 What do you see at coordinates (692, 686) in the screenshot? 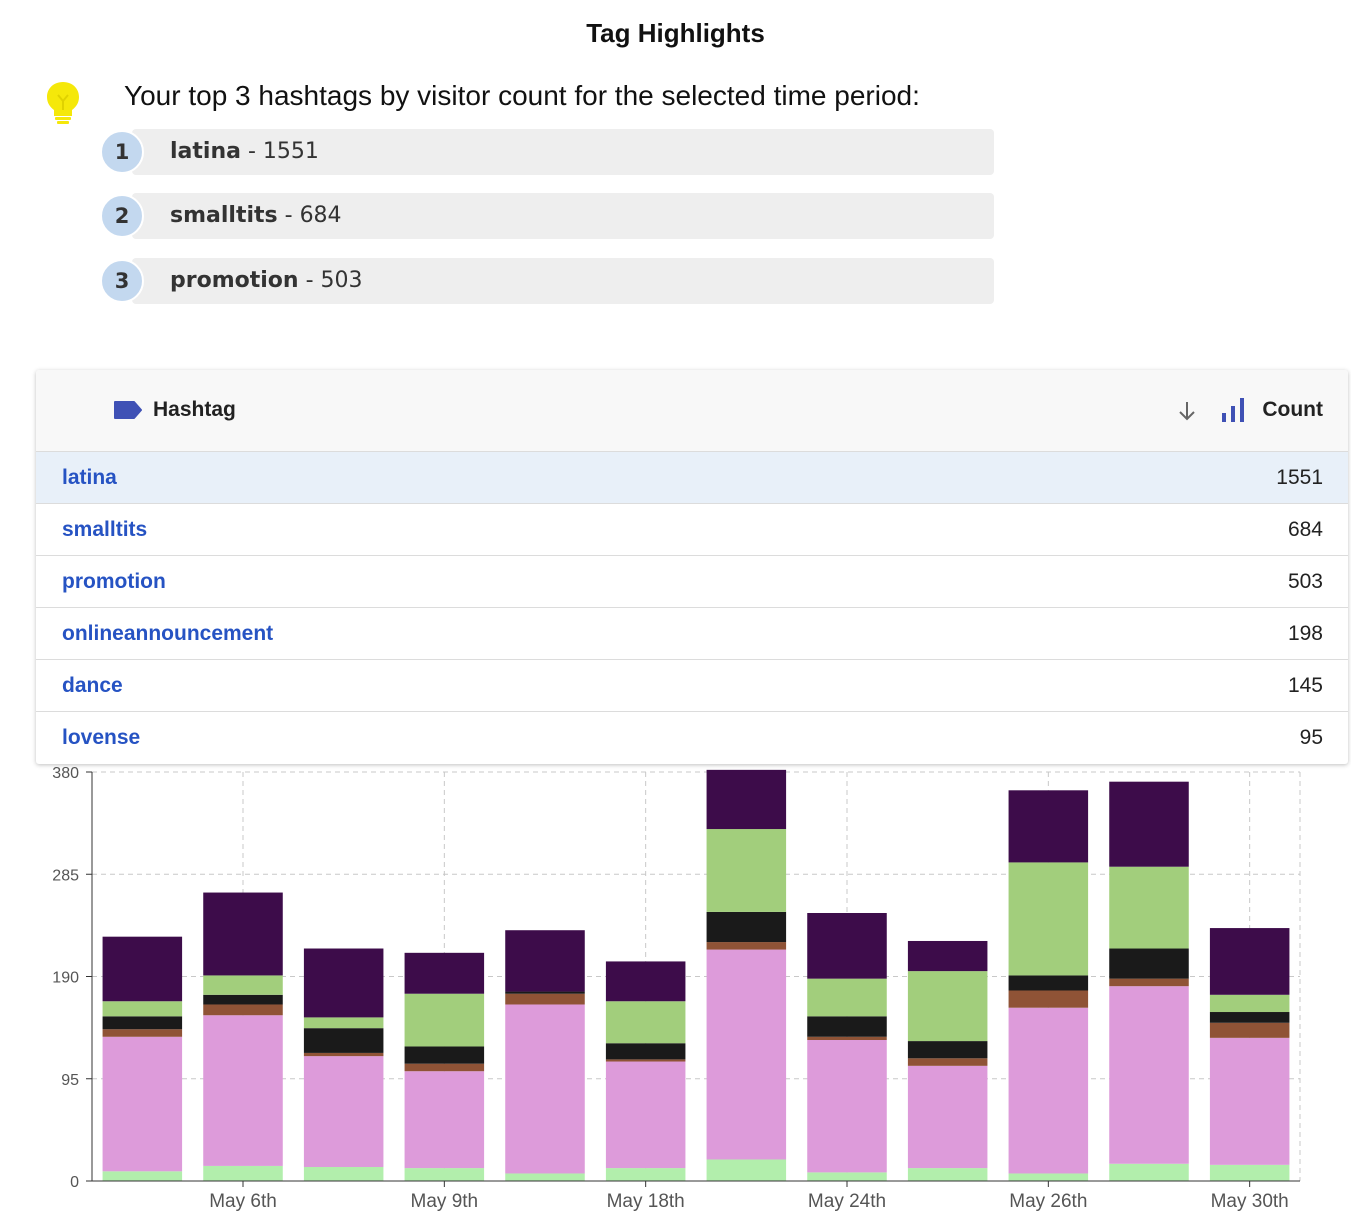
I see `table-row: dance 145` at bounding box center [692, 686].